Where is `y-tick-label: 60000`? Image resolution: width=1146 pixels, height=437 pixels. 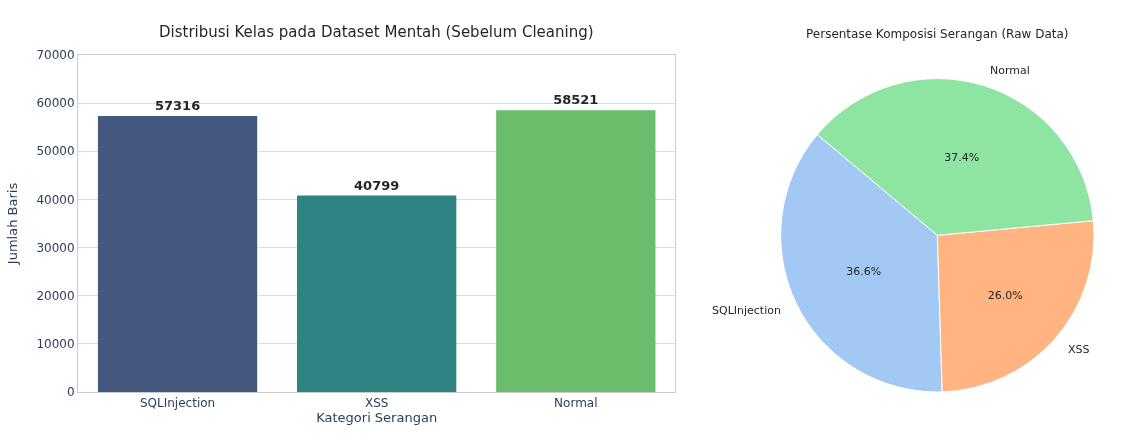
y-tick-label: 60000 is located at coordinates (55, 103).